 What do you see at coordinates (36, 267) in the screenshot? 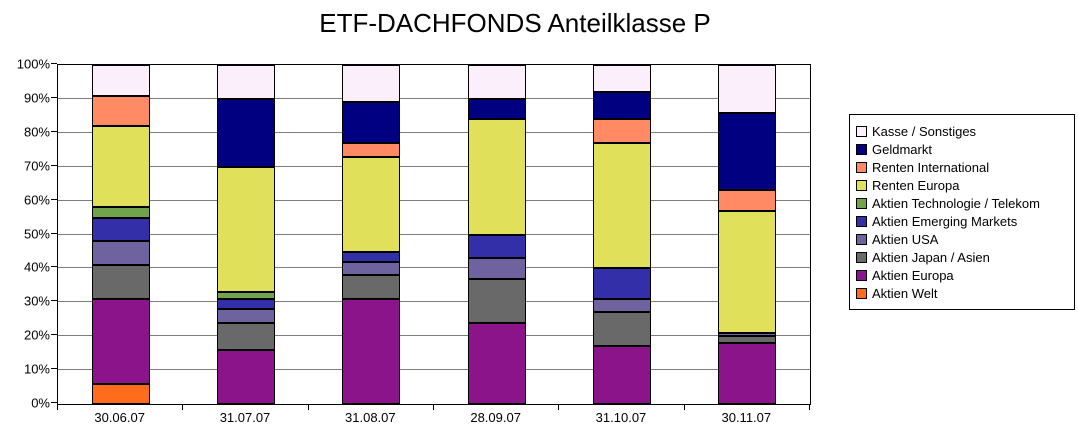
I see `y-axis-tick-label: 40%` at bounding box center [36, 267].